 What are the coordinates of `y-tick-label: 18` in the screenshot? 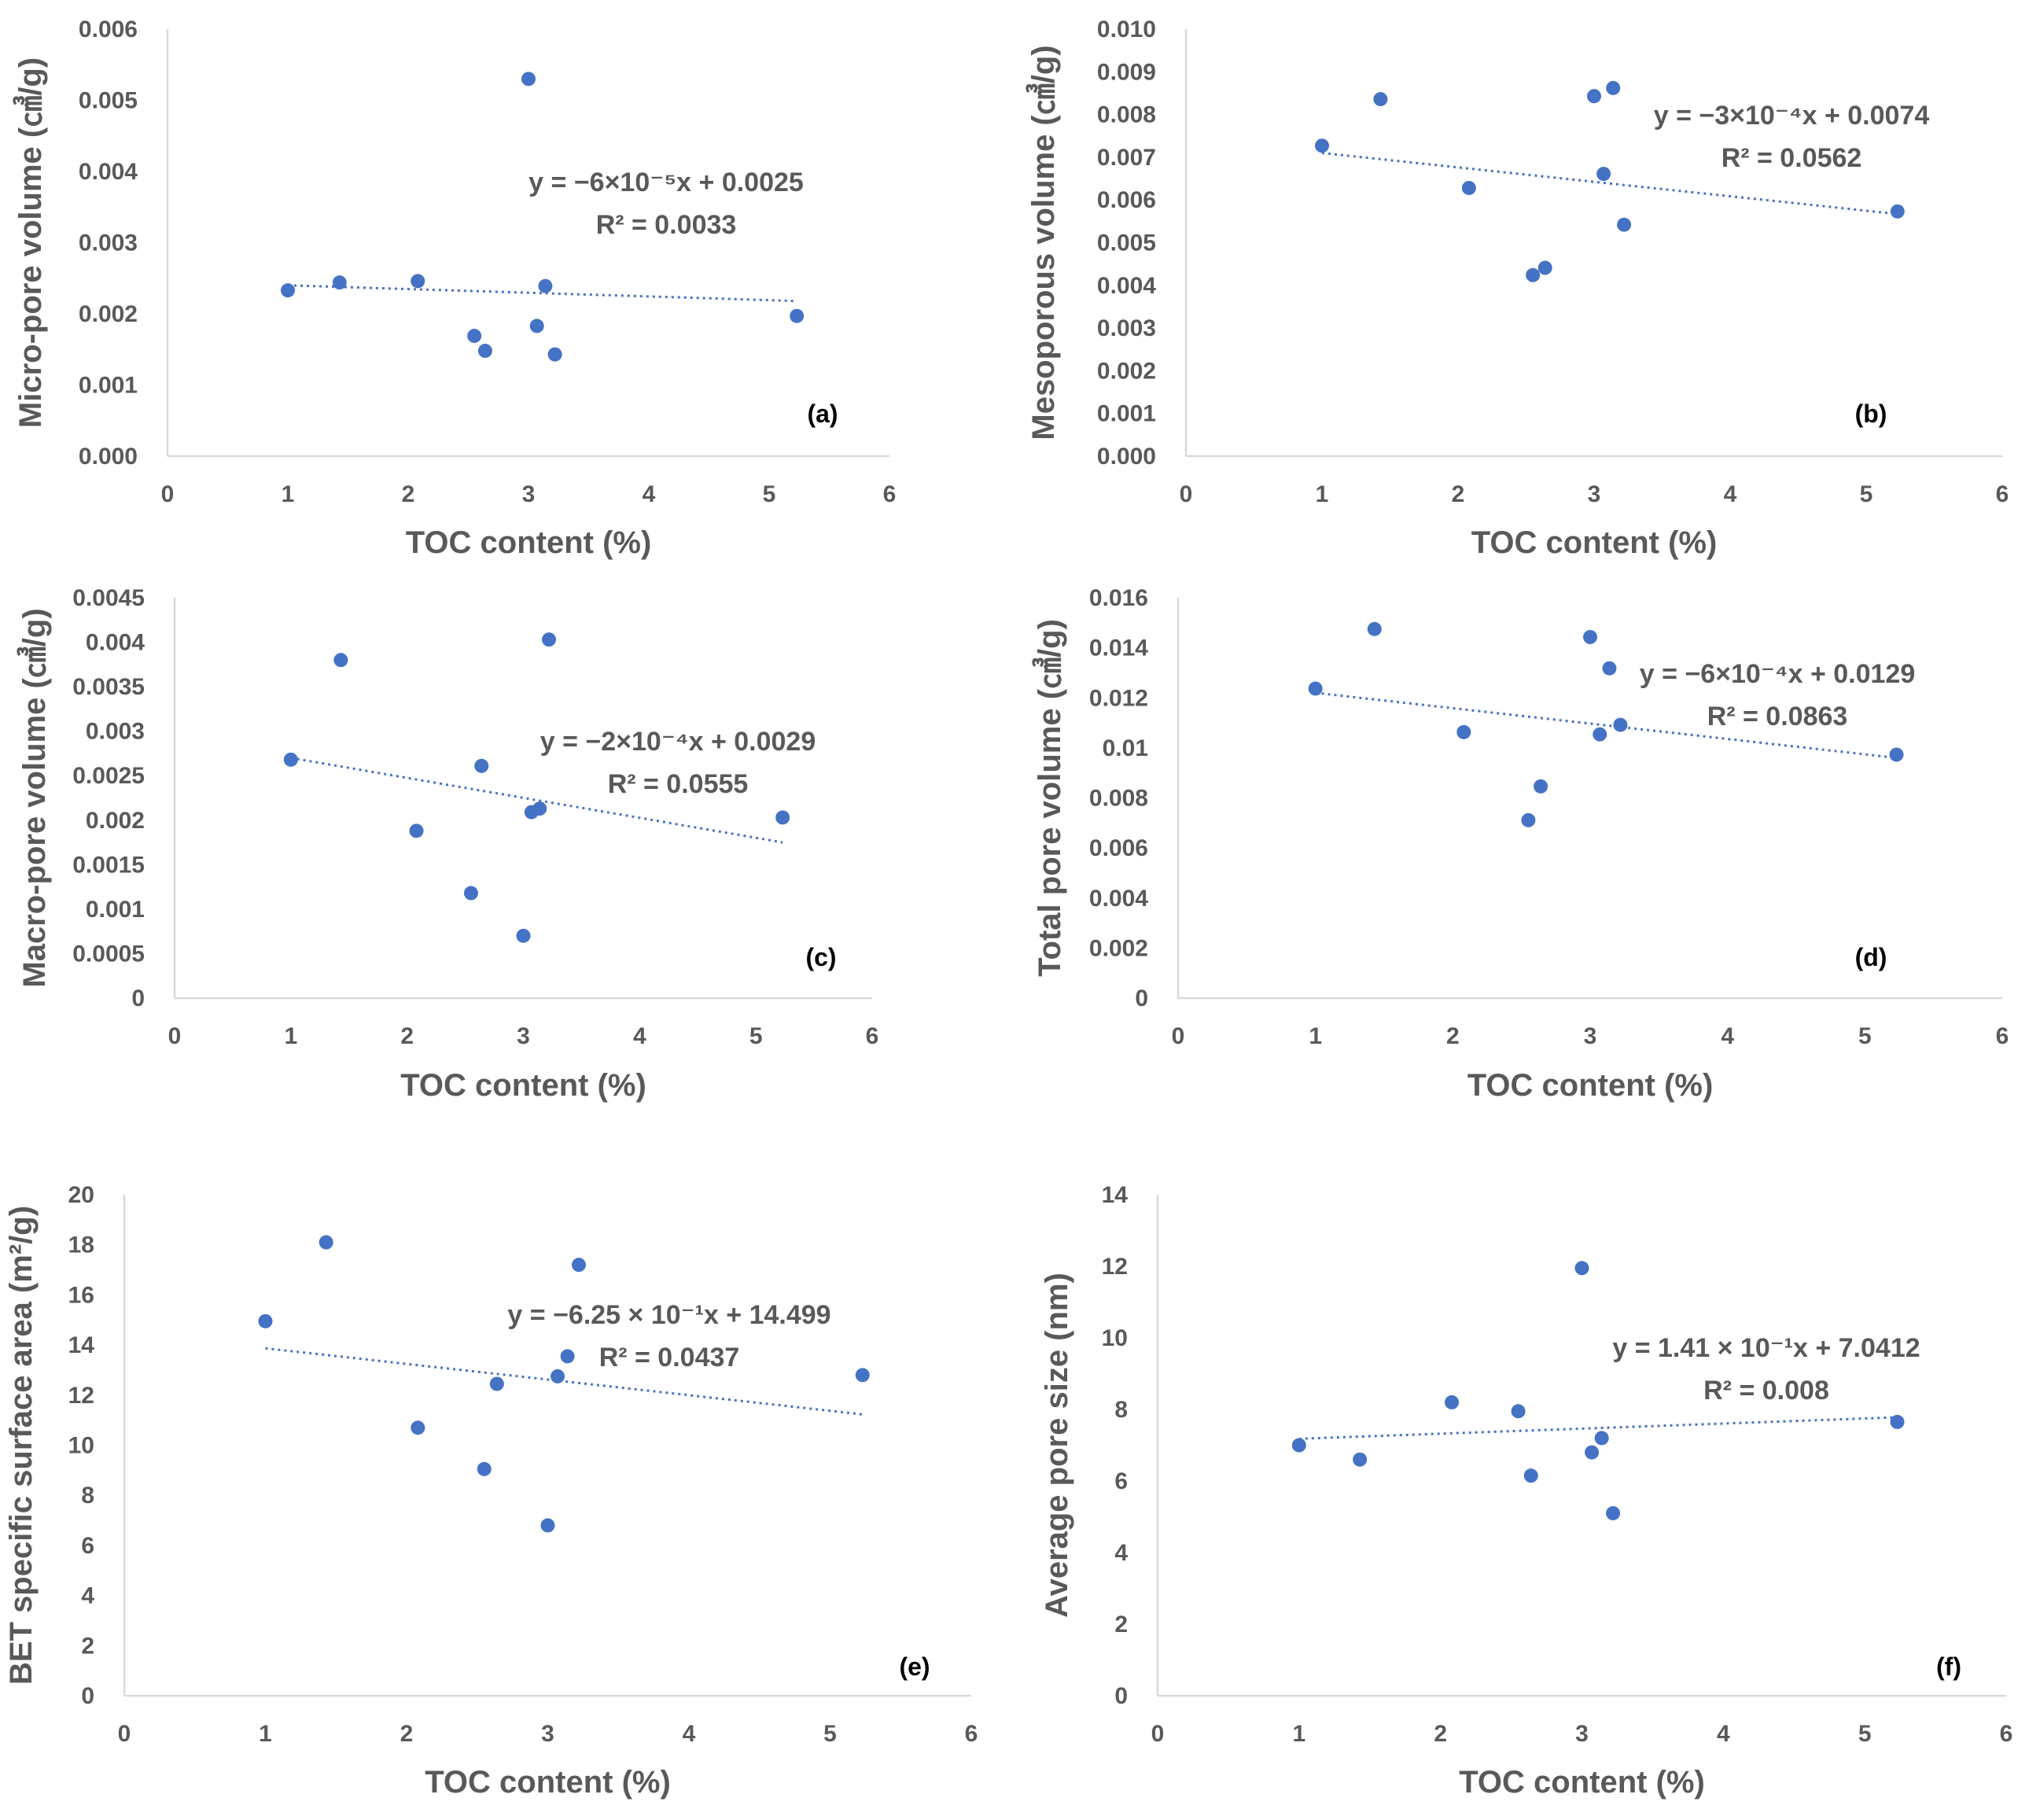 It's located at (81, 1245).